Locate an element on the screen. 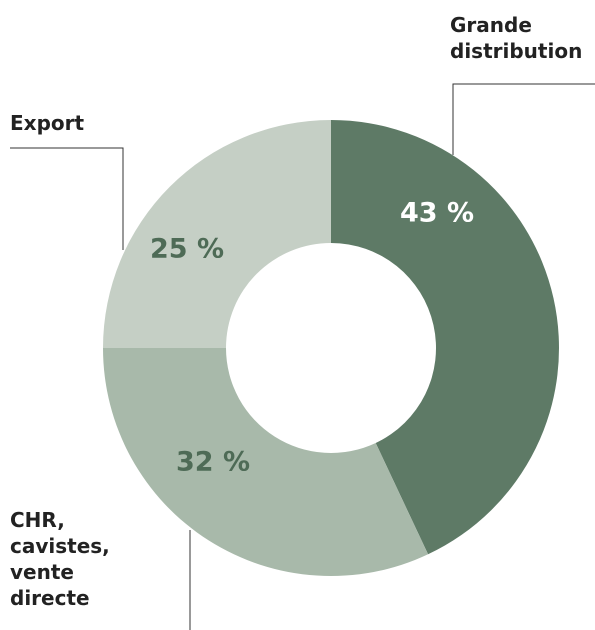 The width and height of the screenshot is (595, 630). category-label: Grande distribution is located at coordinates (516, 38).